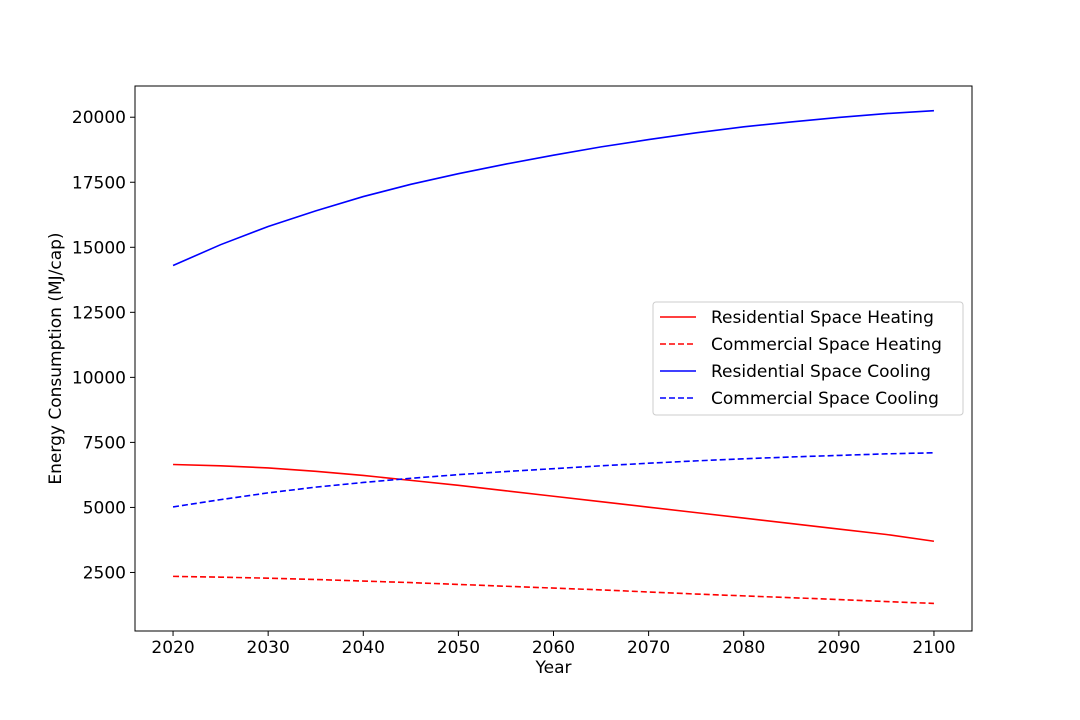 The height and width of the screenshot is (720, 1080). Describe the element at coordinates (363, 648) in the screenshot. I see `x-tick-label: 2040` at that location.